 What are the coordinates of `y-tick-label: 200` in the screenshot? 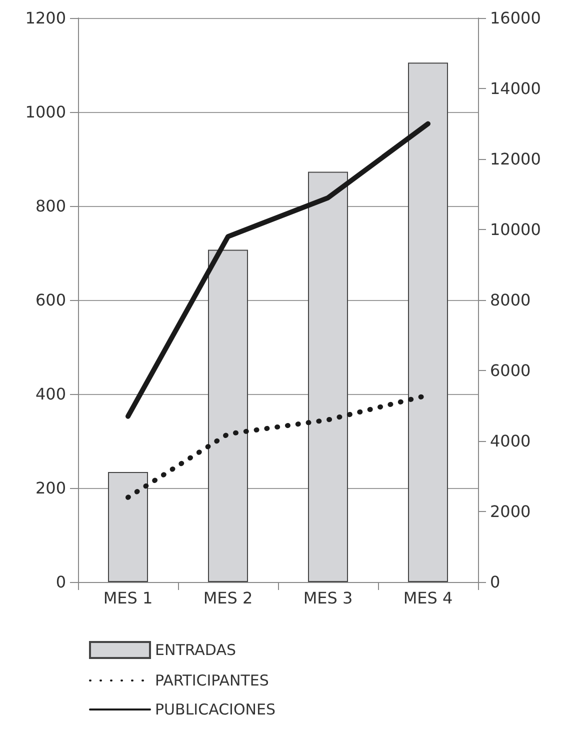 It's located at (50, 488).